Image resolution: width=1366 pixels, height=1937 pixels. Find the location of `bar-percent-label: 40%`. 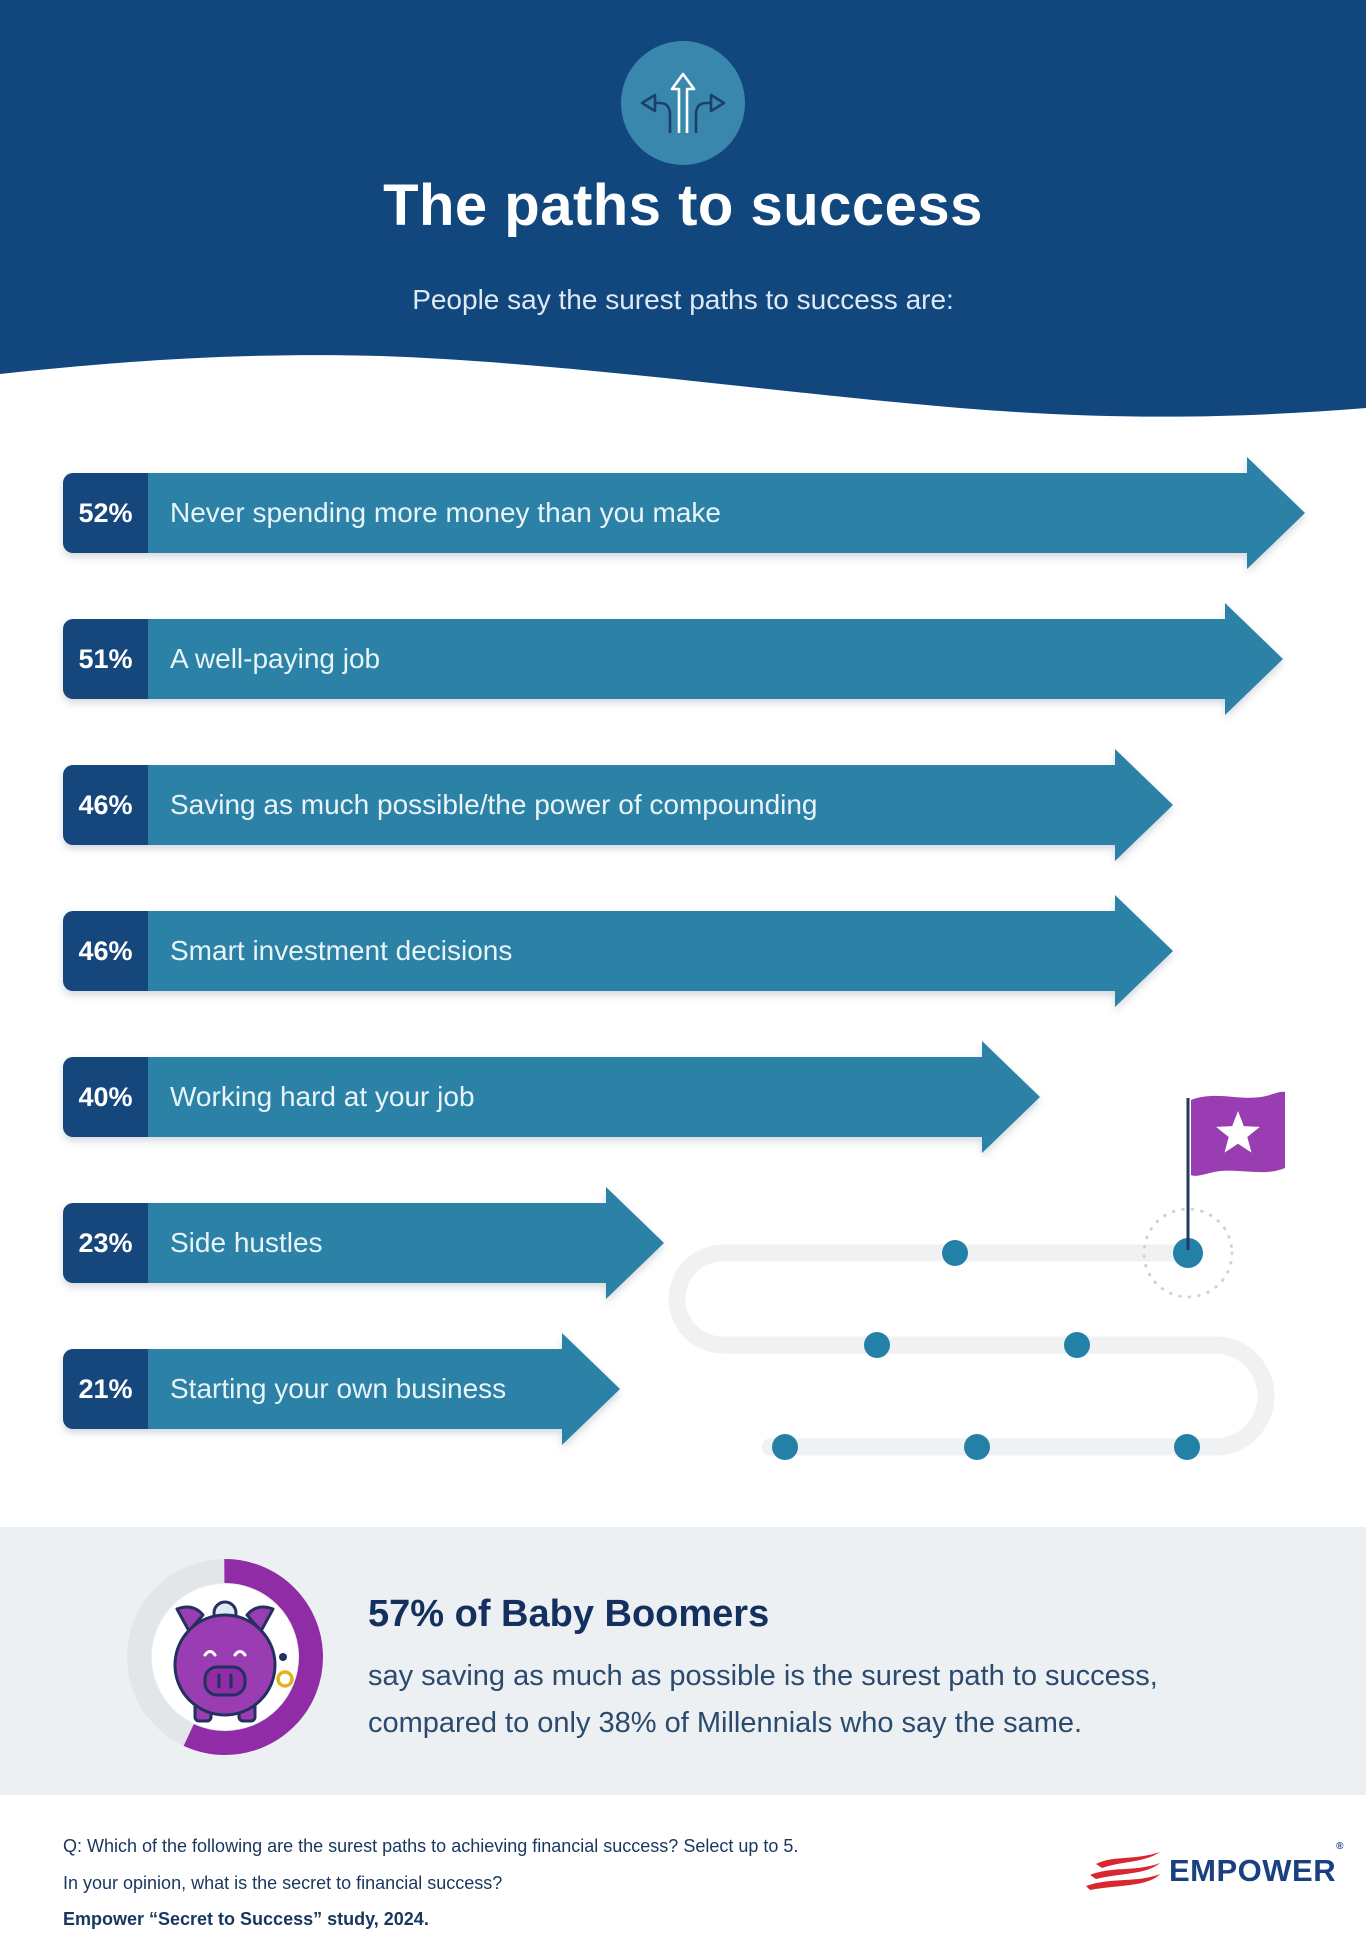

bar-percent-label: 40% is located at coordinates (105, 1097).